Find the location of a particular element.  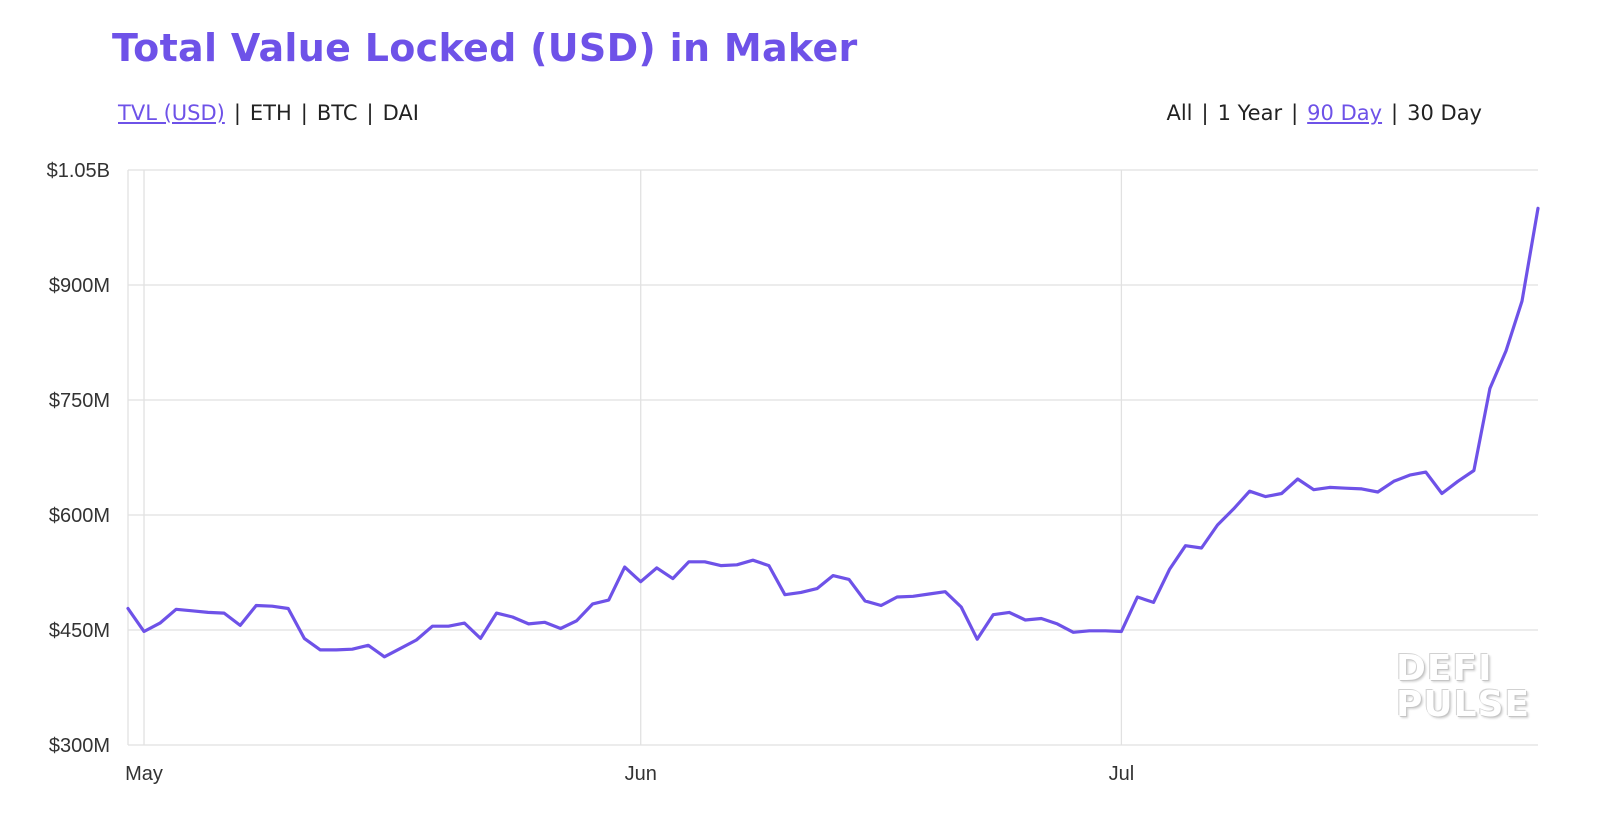

metric-selector: TVL (USD) | ETH | BTC | DAI is located at coordinates (268, 113).